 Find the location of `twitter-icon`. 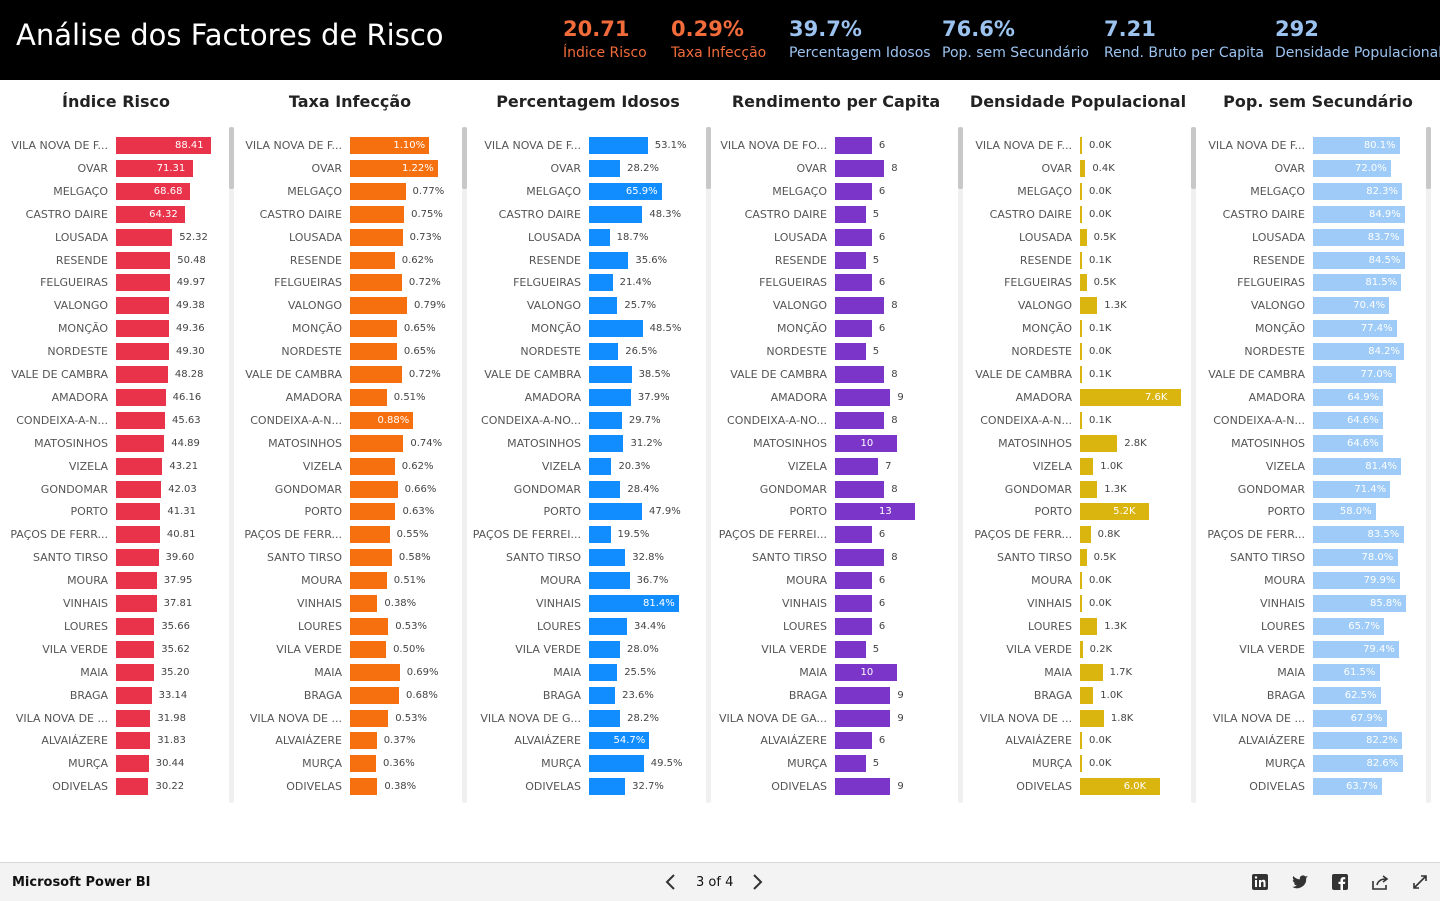

twitter-icon is located at coordinates (1300, 882).